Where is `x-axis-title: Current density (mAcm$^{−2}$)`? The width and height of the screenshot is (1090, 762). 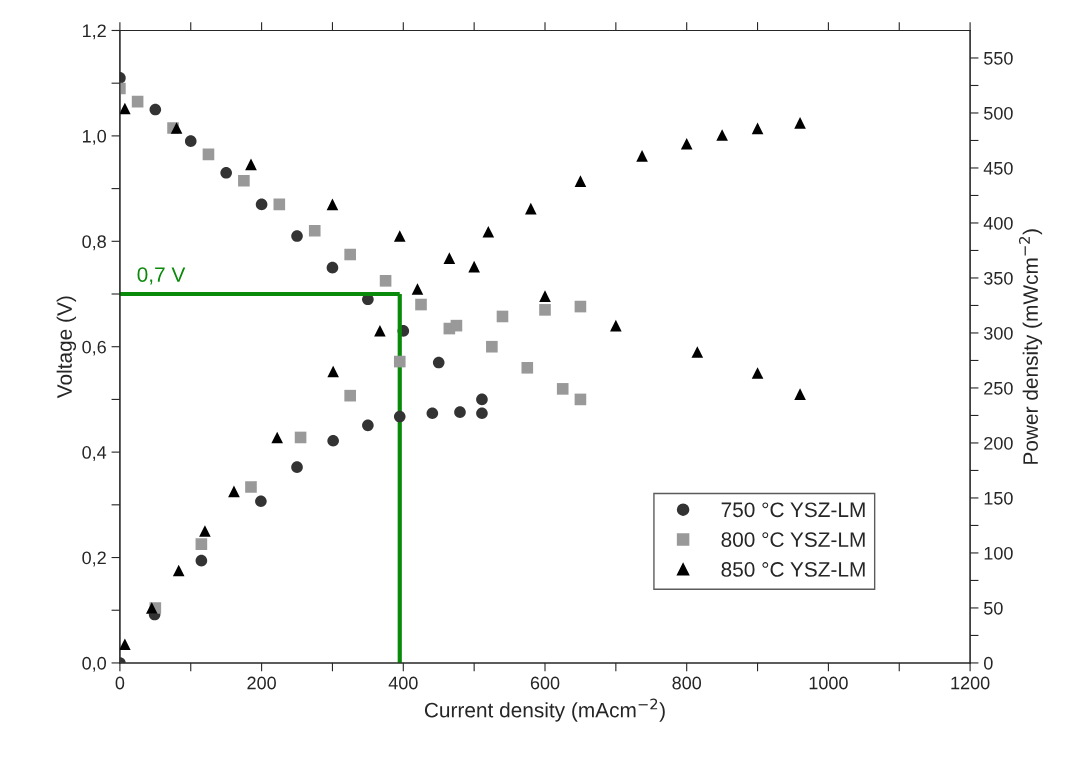 x-axis-title: Current density (mAcm$^{−2}$) is located at coordinates (544, 710).